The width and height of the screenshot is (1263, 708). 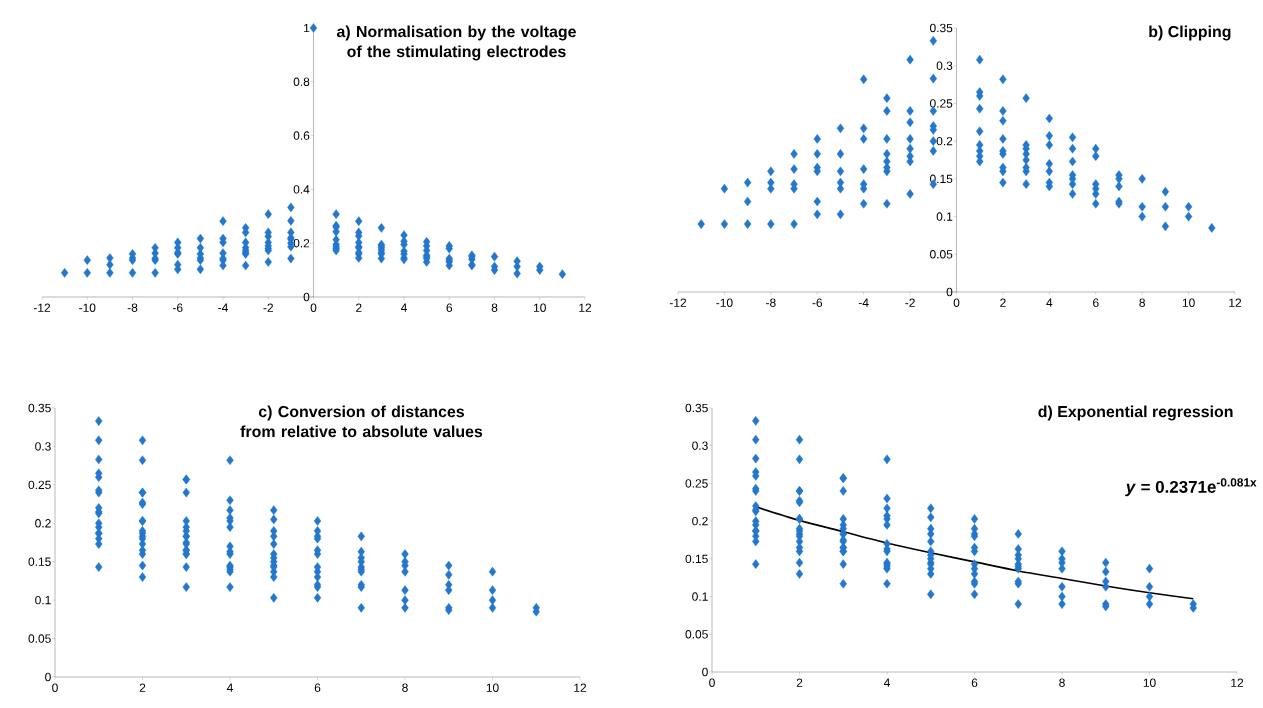 What do you see at coordinates (456, 43) in the screenshot?
I see `chart-title: a) Normalisation by the voltage of the stimulating electrodes` at bounding box center [456, 43].